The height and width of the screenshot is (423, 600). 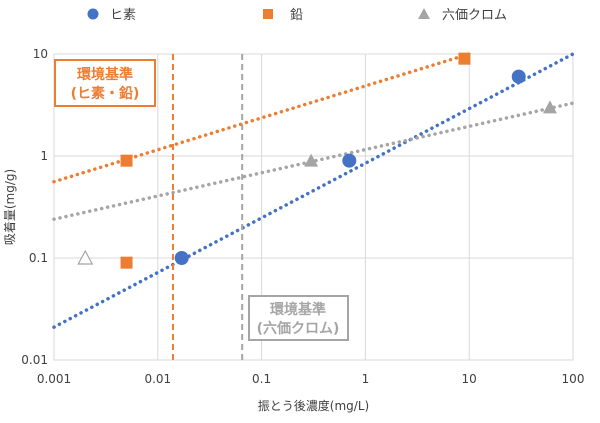 I want to click on x-tick-label: 1, so click(x=366, y=379).